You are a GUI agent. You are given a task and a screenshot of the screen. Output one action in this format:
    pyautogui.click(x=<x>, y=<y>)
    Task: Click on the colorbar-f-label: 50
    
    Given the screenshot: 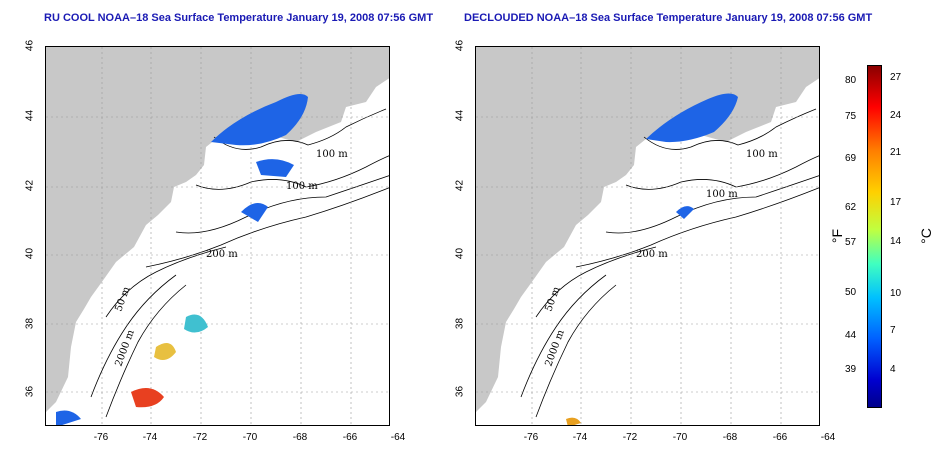 What is the action you would take?
    pyautogui.click(x=851, y=292)
    